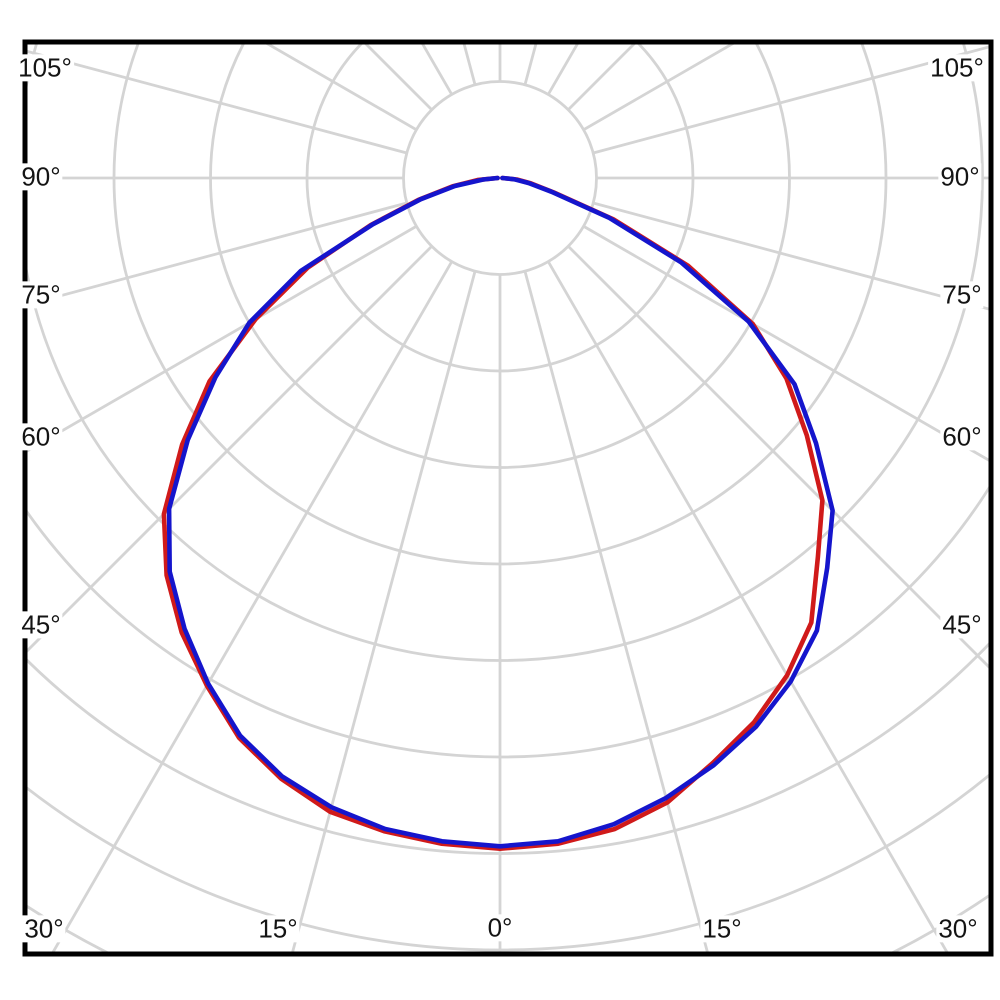 The image size is (1000, 1000). I want to click on angle-label-right-75deg: 75°, so click(962, 294).